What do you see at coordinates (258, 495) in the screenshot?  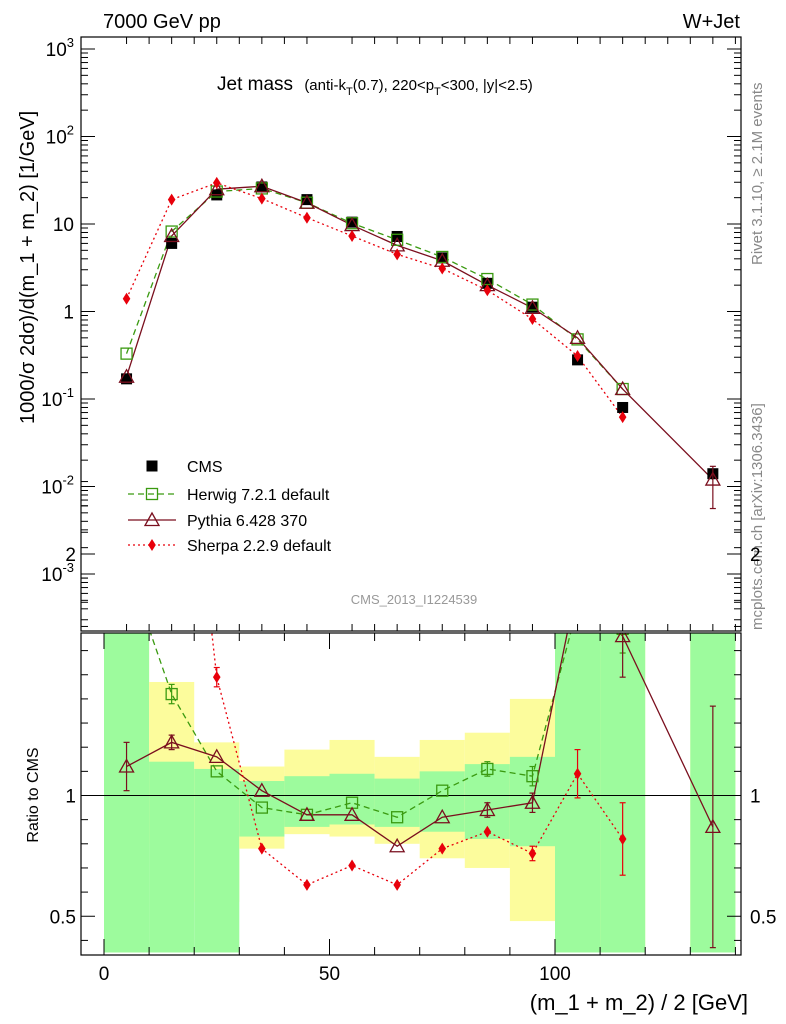 I see `legend-label-herwig: Herwig 7.2.1 default` at bounding box center [258, 495].